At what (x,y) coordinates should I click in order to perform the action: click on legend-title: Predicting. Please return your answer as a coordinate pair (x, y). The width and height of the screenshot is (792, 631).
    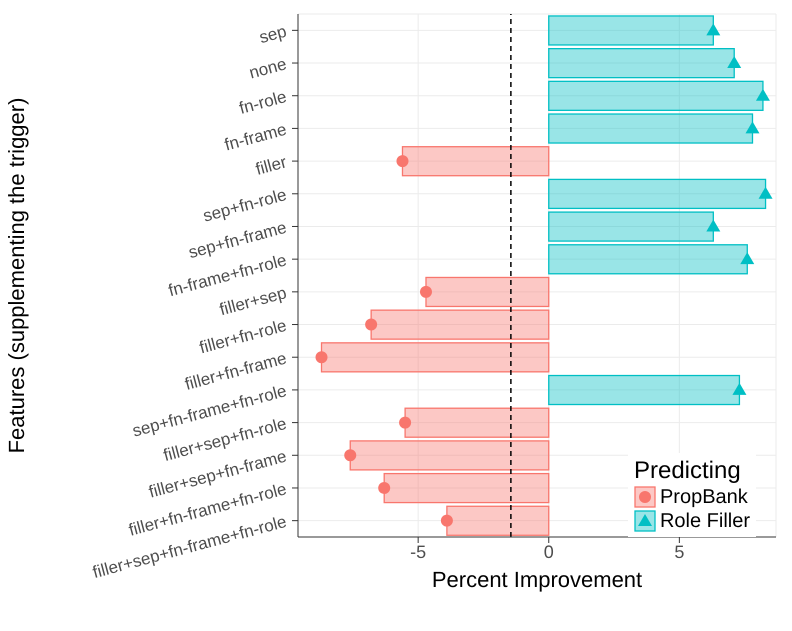
    Looking at the image, I should click on (688, 471).